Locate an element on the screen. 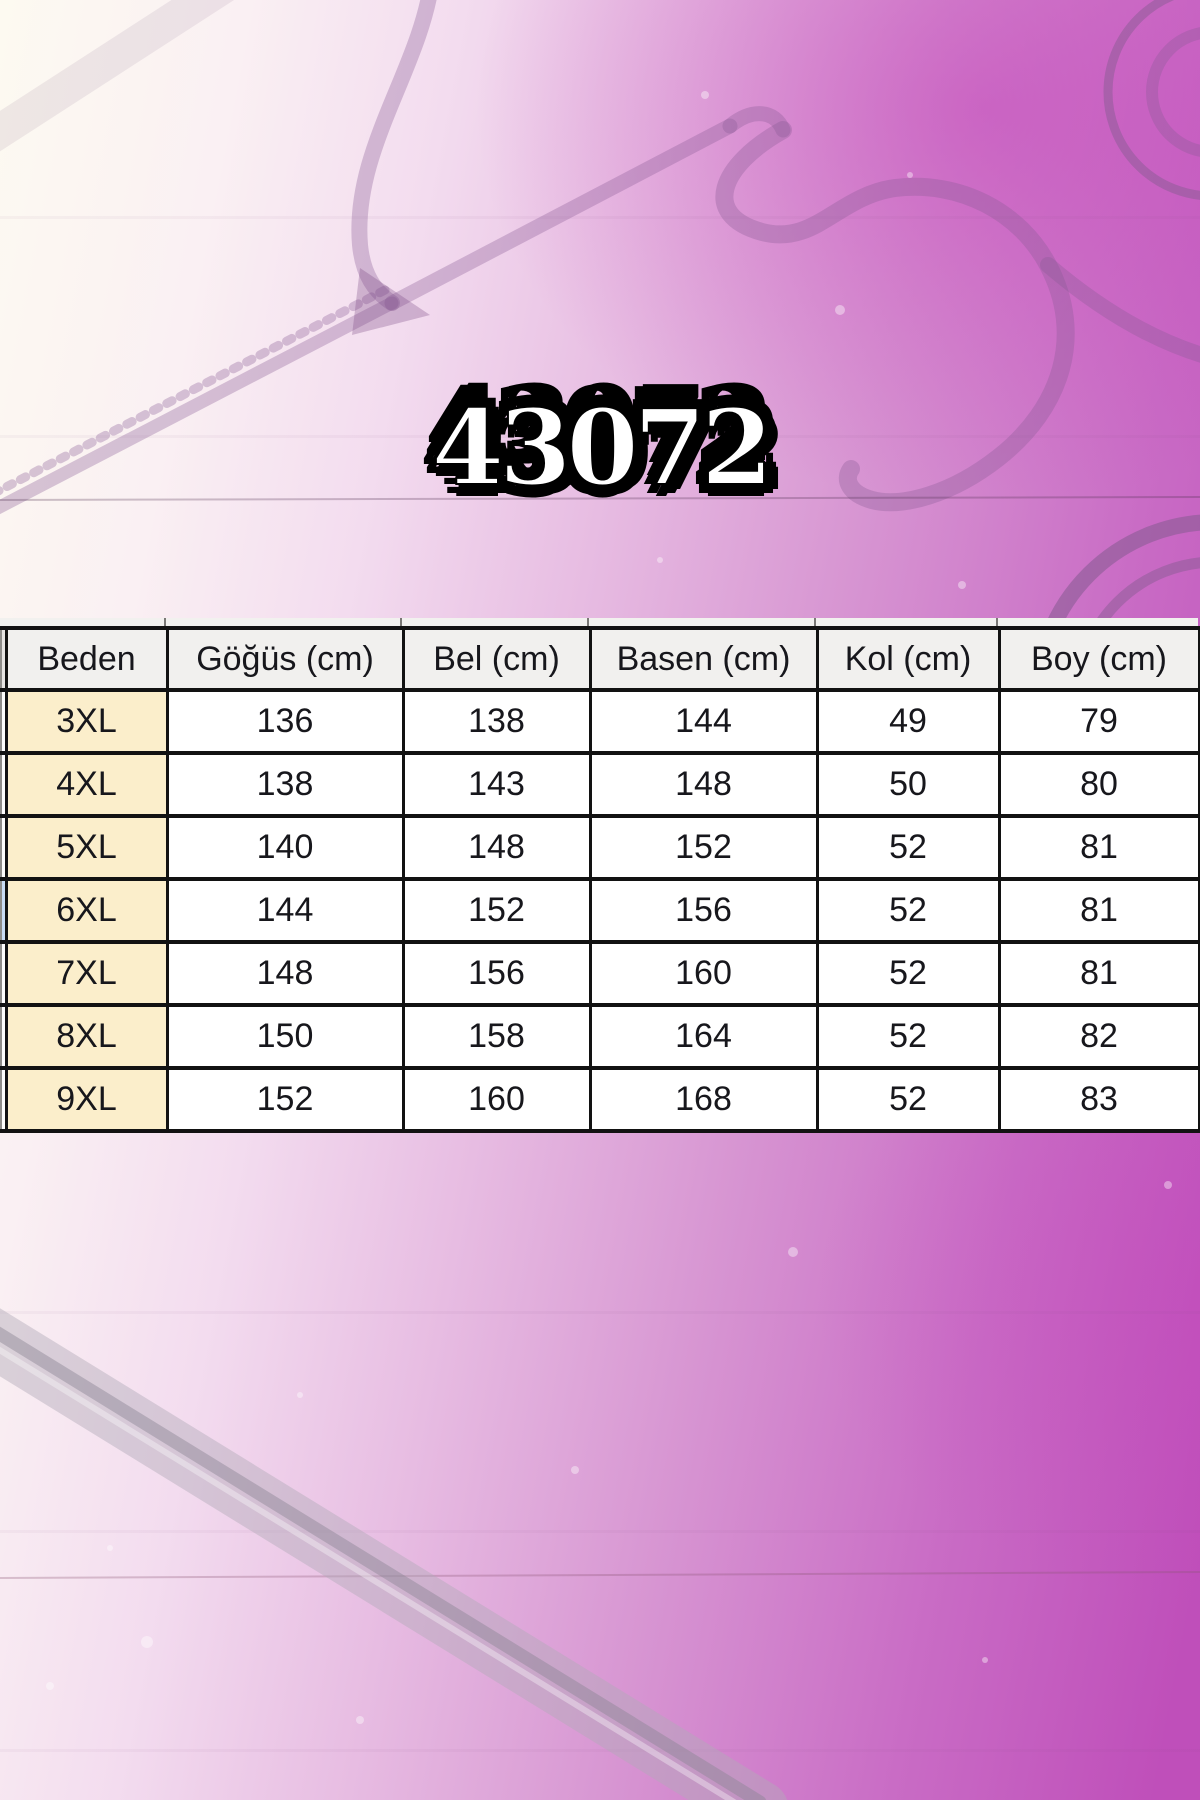  column-header-bel: Bel (cm) is located at coordinates (496, 659).